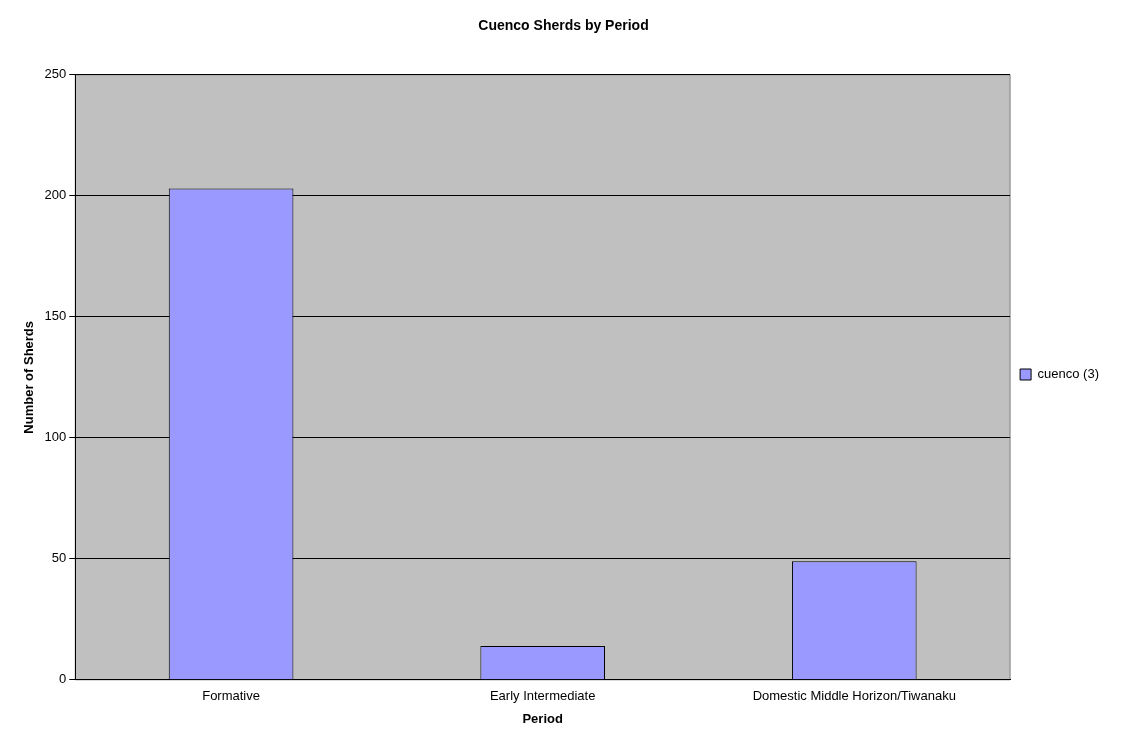 The height and width of the screenshot is (744, 1127). Describe the element at coordinates (231, 696) in the screenshot. I see `x-tick-label: Formative` at that location.